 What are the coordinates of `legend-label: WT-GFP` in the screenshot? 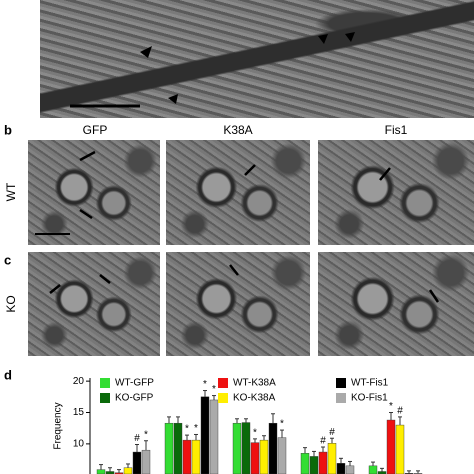 It's located at (134, 383).